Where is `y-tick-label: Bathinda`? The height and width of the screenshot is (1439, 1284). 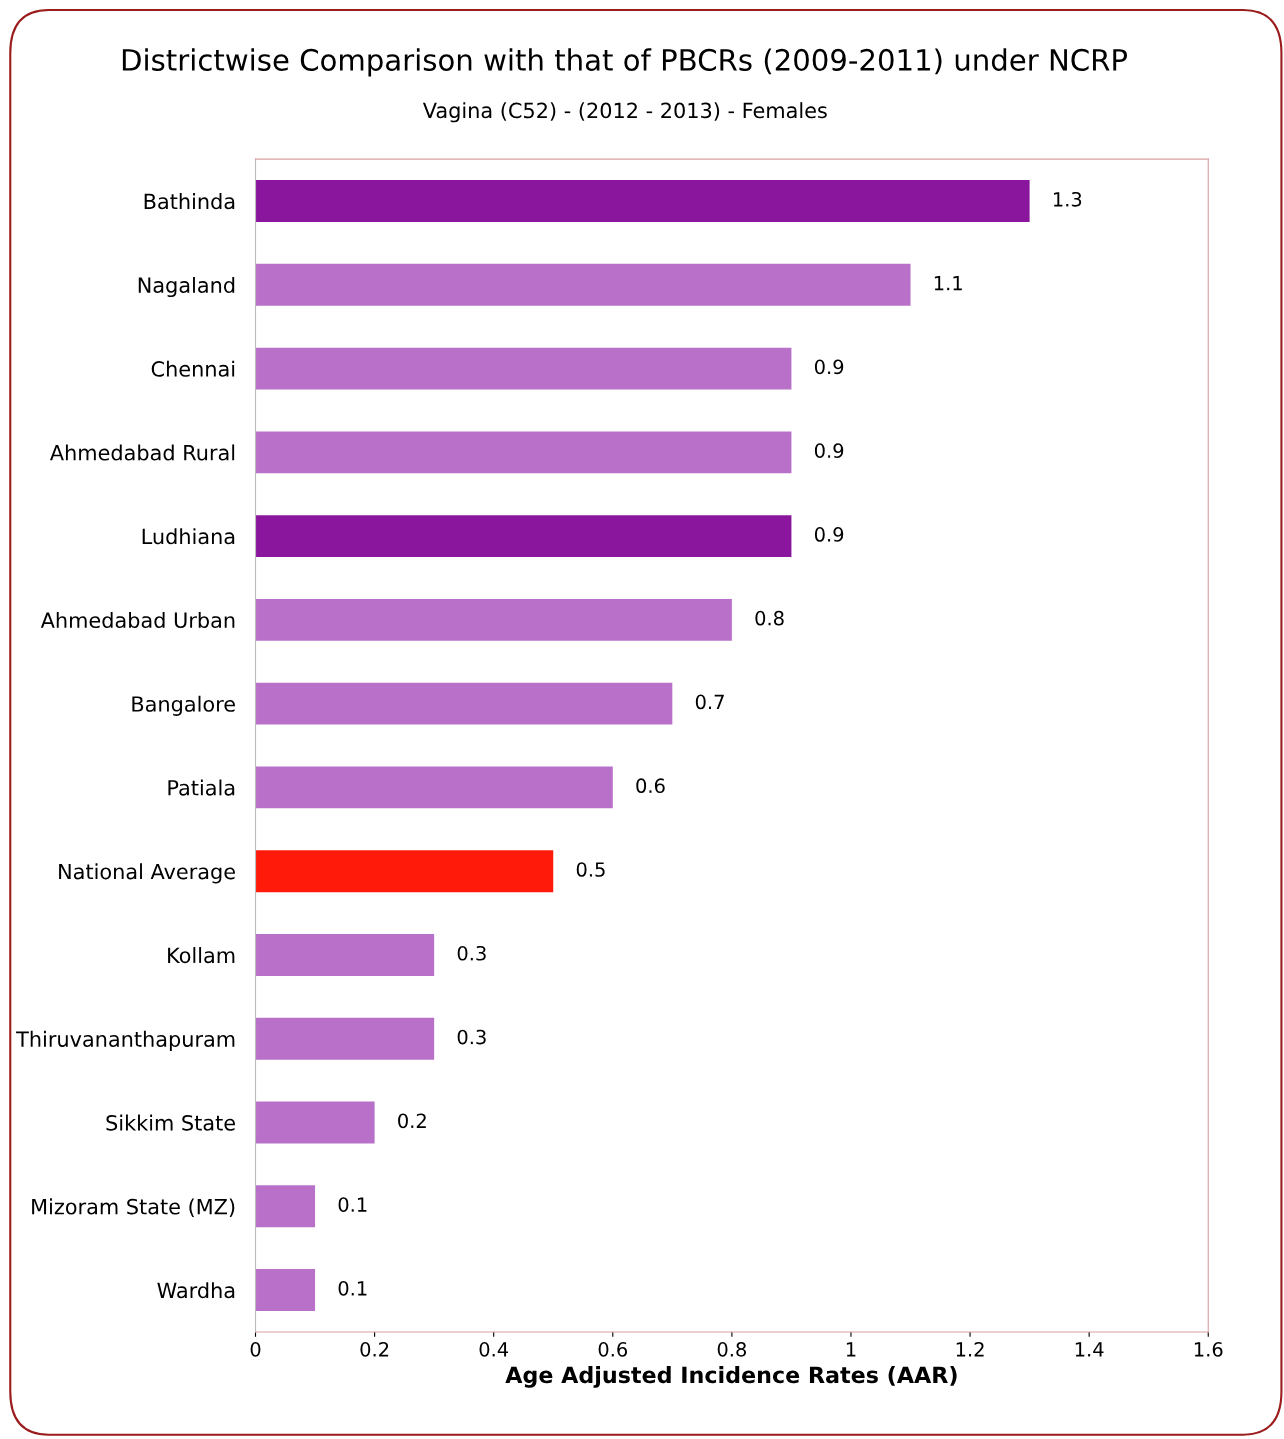 y-tick-label: Bathinda is located at coordinates (189, 201).